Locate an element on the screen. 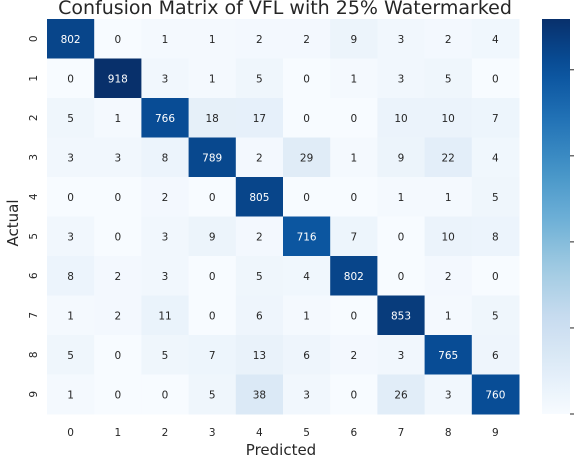  cell-value-2-7: 10 is located at coordinates (400, 119).